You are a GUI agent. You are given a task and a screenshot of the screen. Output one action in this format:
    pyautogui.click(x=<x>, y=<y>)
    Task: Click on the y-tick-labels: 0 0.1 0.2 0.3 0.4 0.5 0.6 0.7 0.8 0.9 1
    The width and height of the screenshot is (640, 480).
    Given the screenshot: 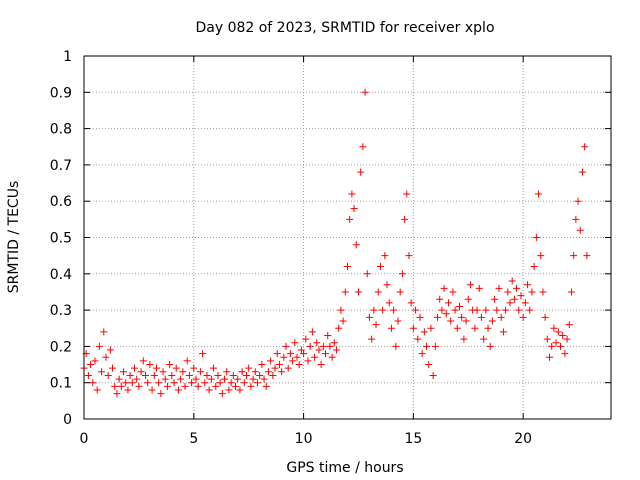 What is the action you would take?
    pyautogui.click(x=61, y=238)
    